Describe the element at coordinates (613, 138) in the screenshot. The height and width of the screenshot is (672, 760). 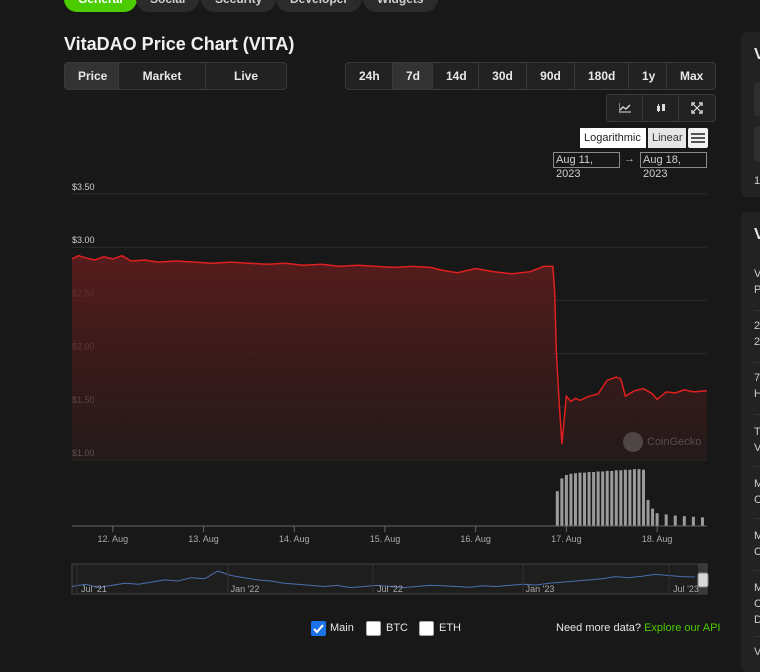
I see `logarithmic-button: Logarithmic` at that location.